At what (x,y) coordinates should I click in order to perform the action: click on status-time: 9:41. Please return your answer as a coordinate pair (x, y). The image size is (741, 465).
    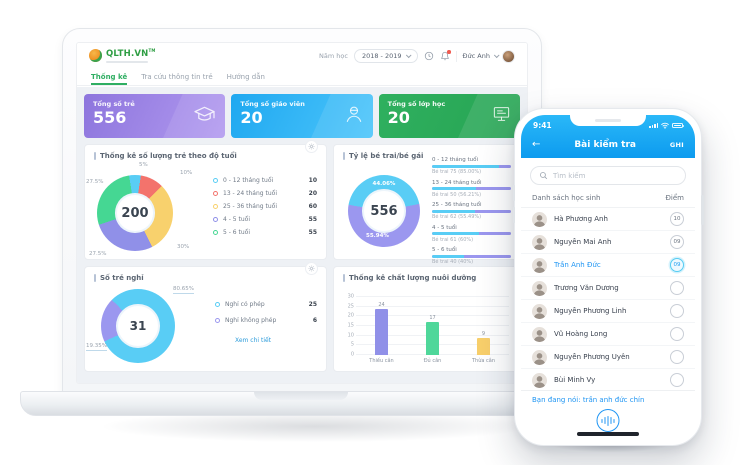
    Looking at the image, I should click on (542, 125).